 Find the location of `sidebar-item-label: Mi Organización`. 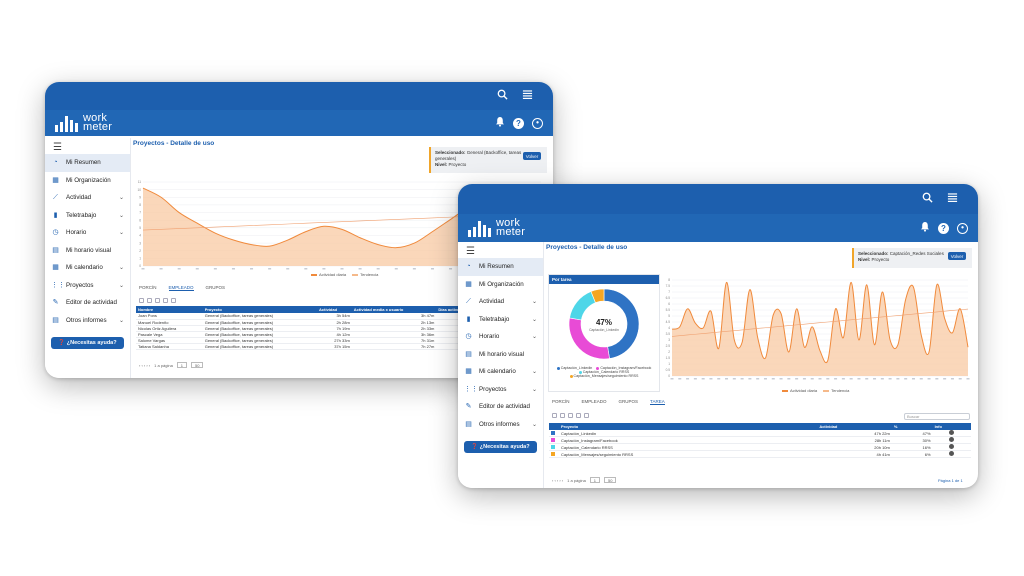

sidebar-item-label: Mi Organización is located at coordinates (501, 284).